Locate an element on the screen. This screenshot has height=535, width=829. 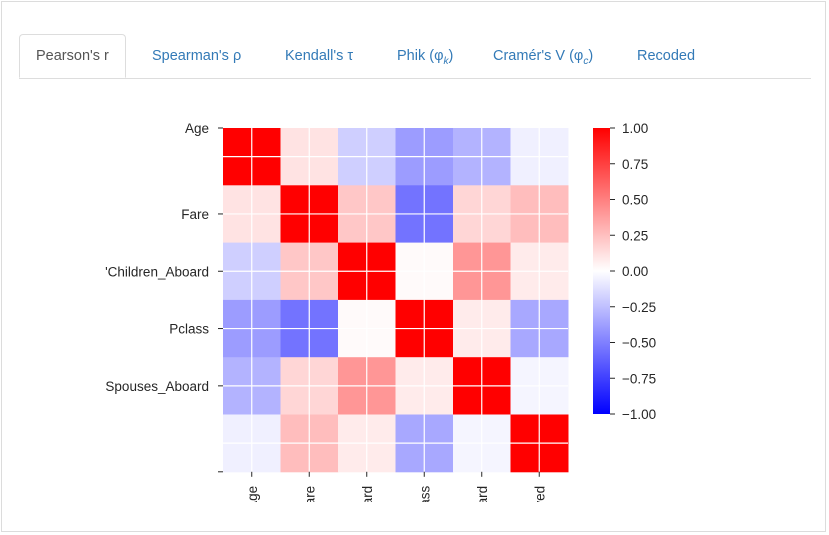
column-label: Pclass is located at coordinates (424, 506).